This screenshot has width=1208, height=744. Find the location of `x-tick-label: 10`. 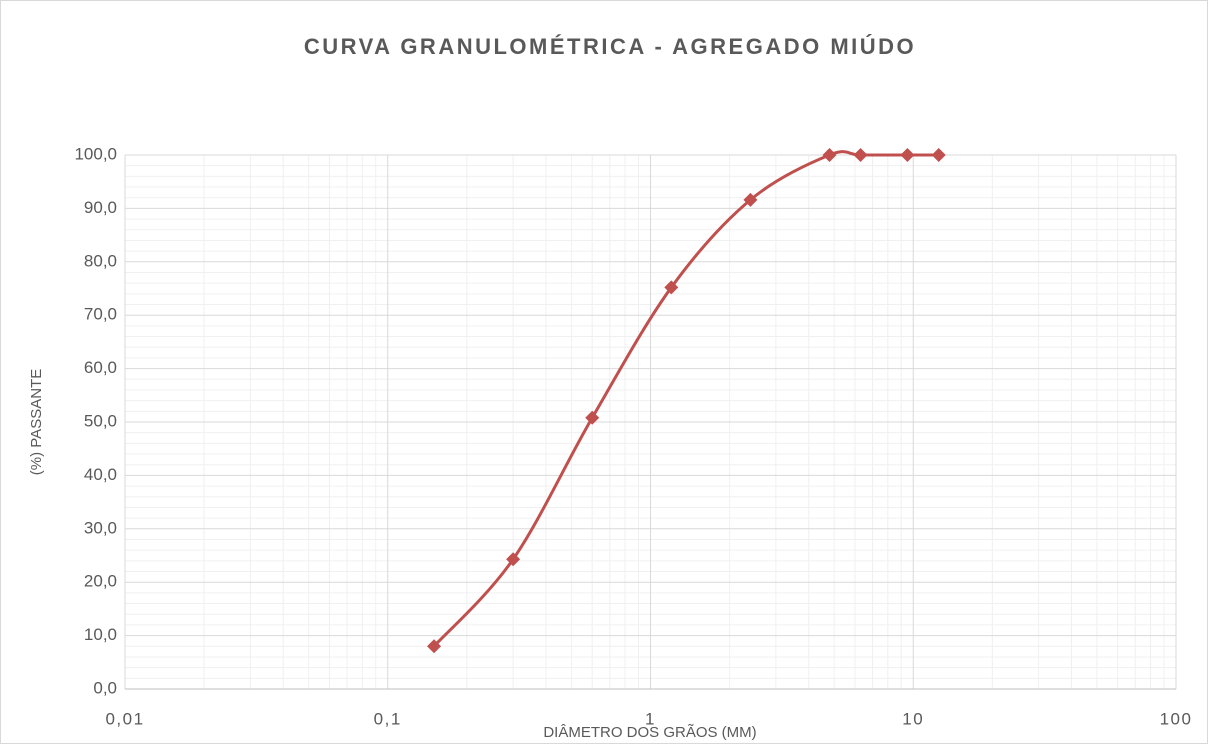

x-tick-label: 10 is located at coordinates (913, 718).